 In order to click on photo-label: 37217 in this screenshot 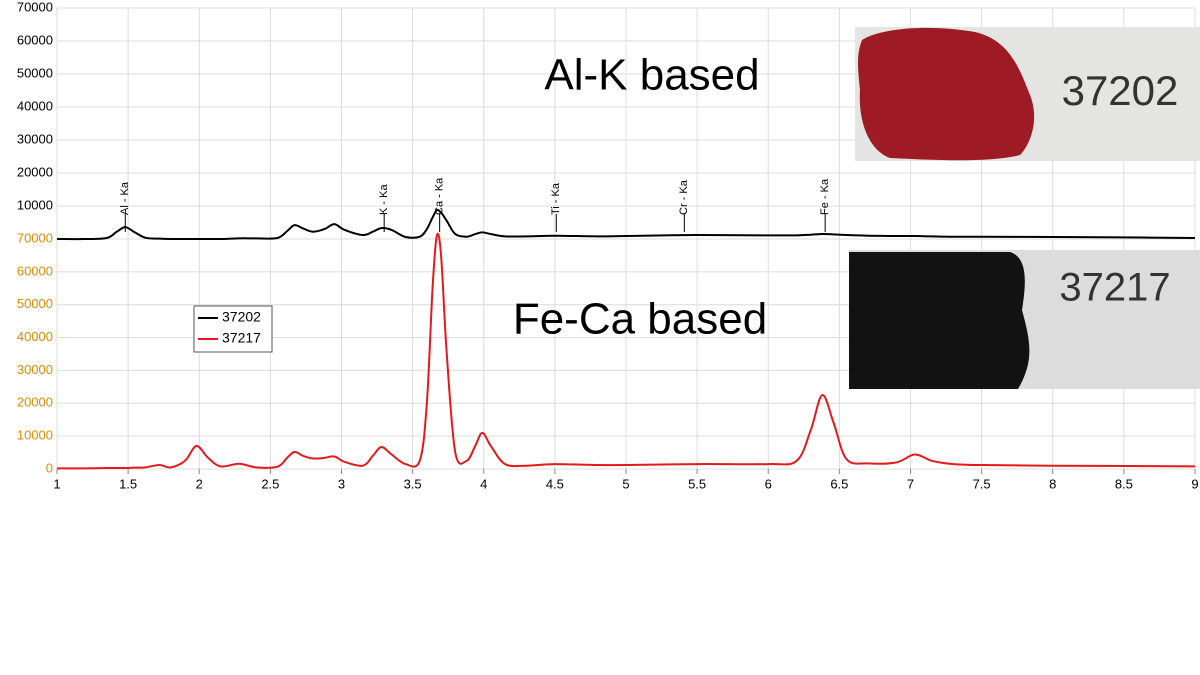, I will do `click(1114, 288)`.